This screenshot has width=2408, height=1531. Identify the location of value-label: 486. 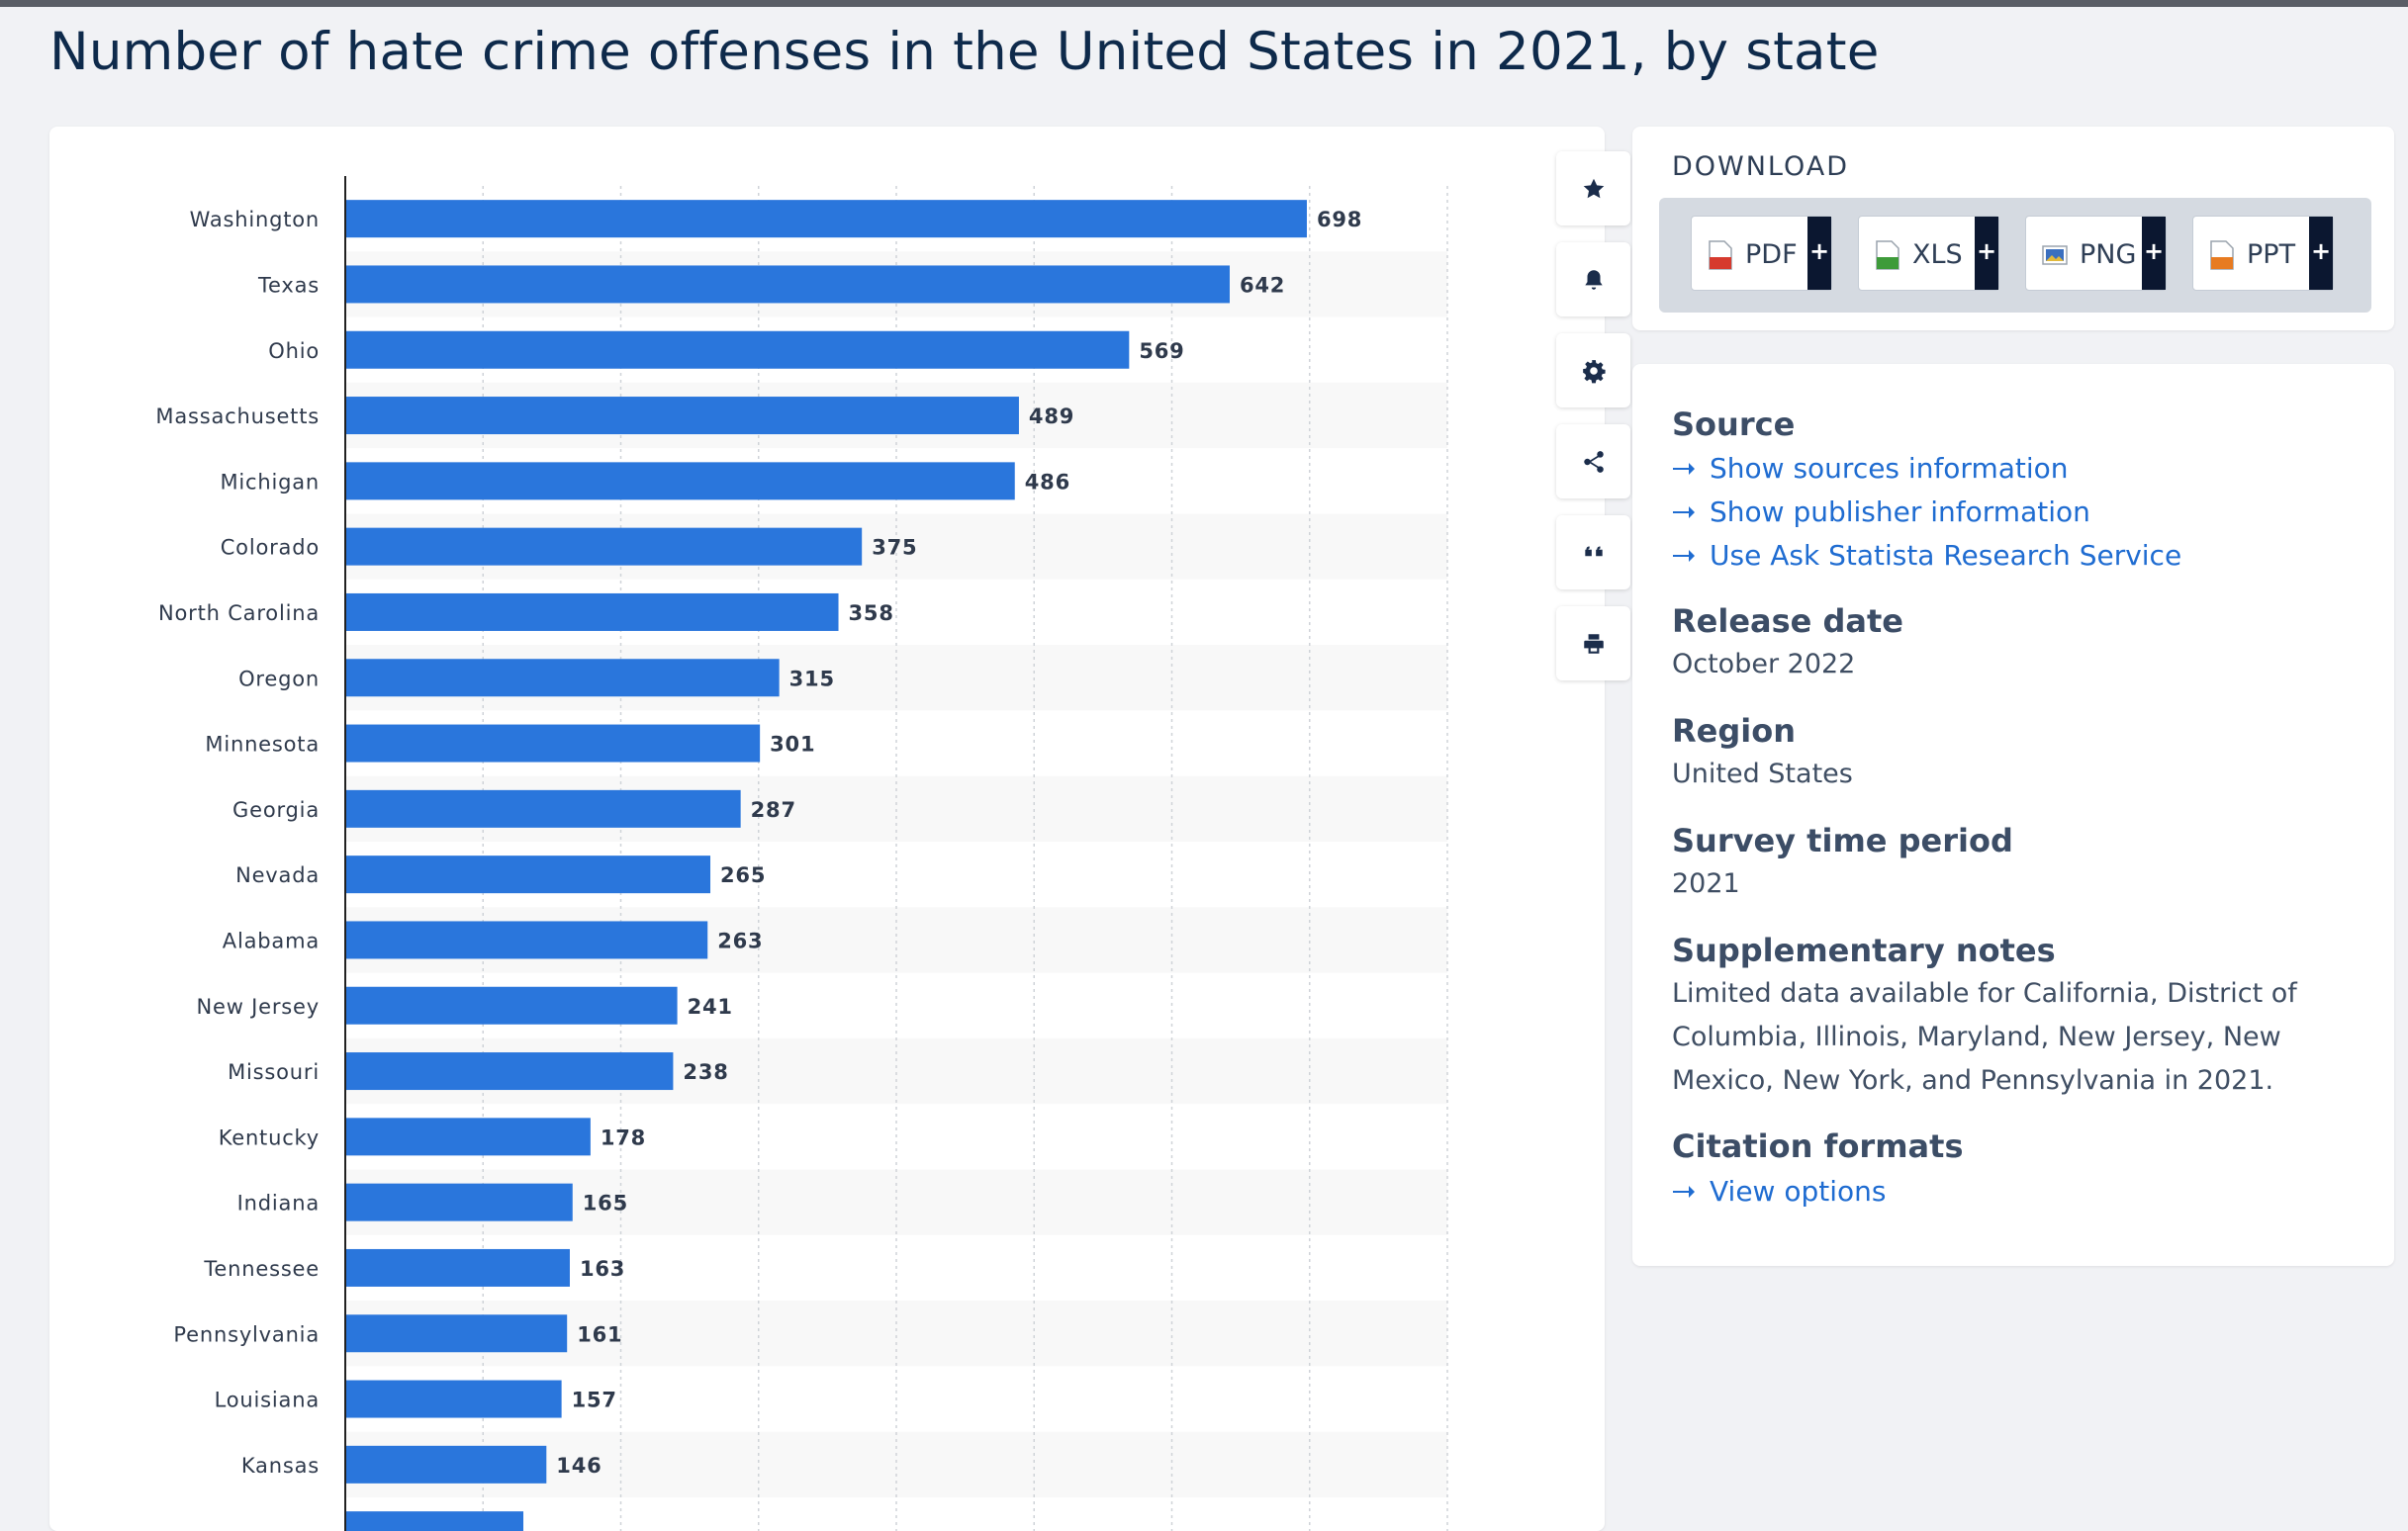
(1047, 482).